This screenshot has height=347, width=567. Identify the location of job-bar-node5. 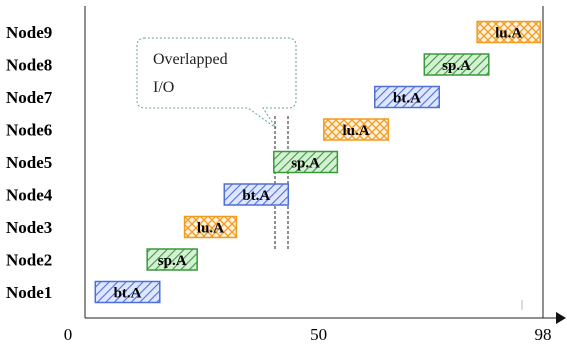
(306, 162).